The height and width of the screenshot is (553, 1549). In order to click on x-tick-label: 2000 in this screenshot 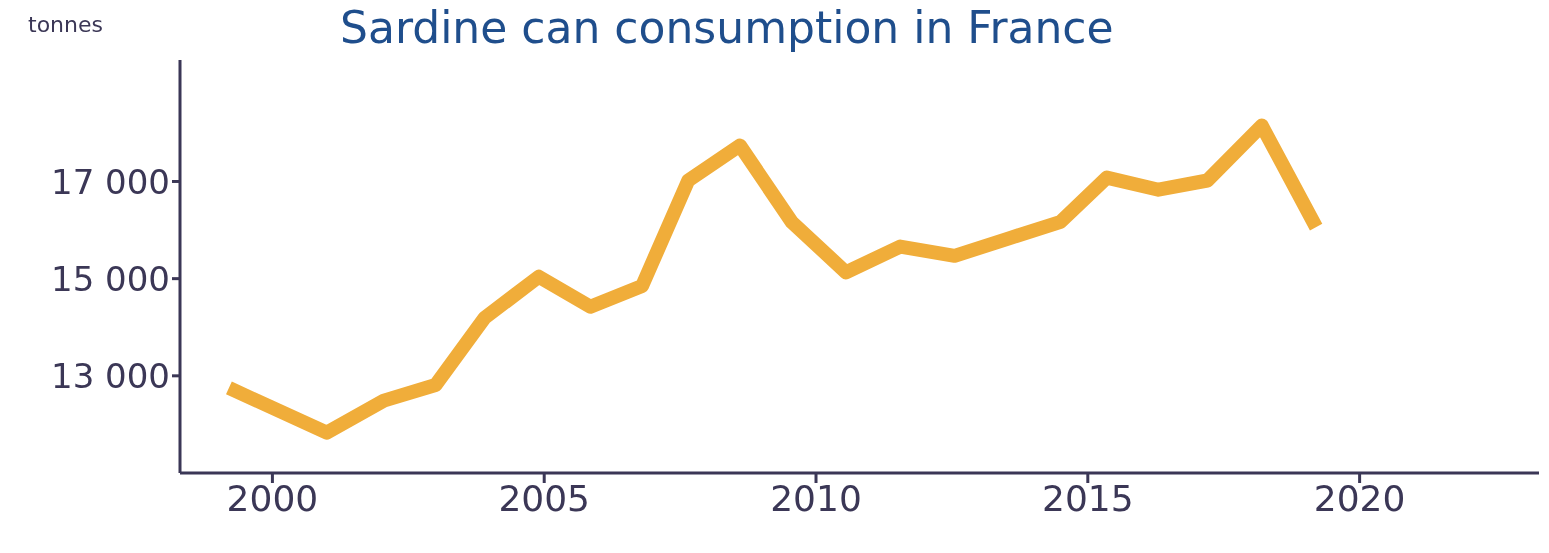, I will do `click(272, 498)`.